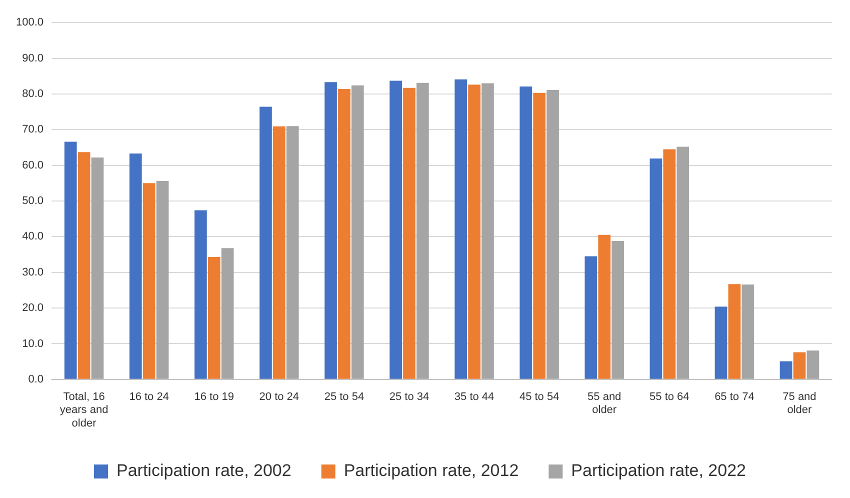 The height and width of the screenshot is (498, 850). Describe the element at coordinates (33, 236) in the screenshot. I see `y-tick-label: 40.0` at that location.